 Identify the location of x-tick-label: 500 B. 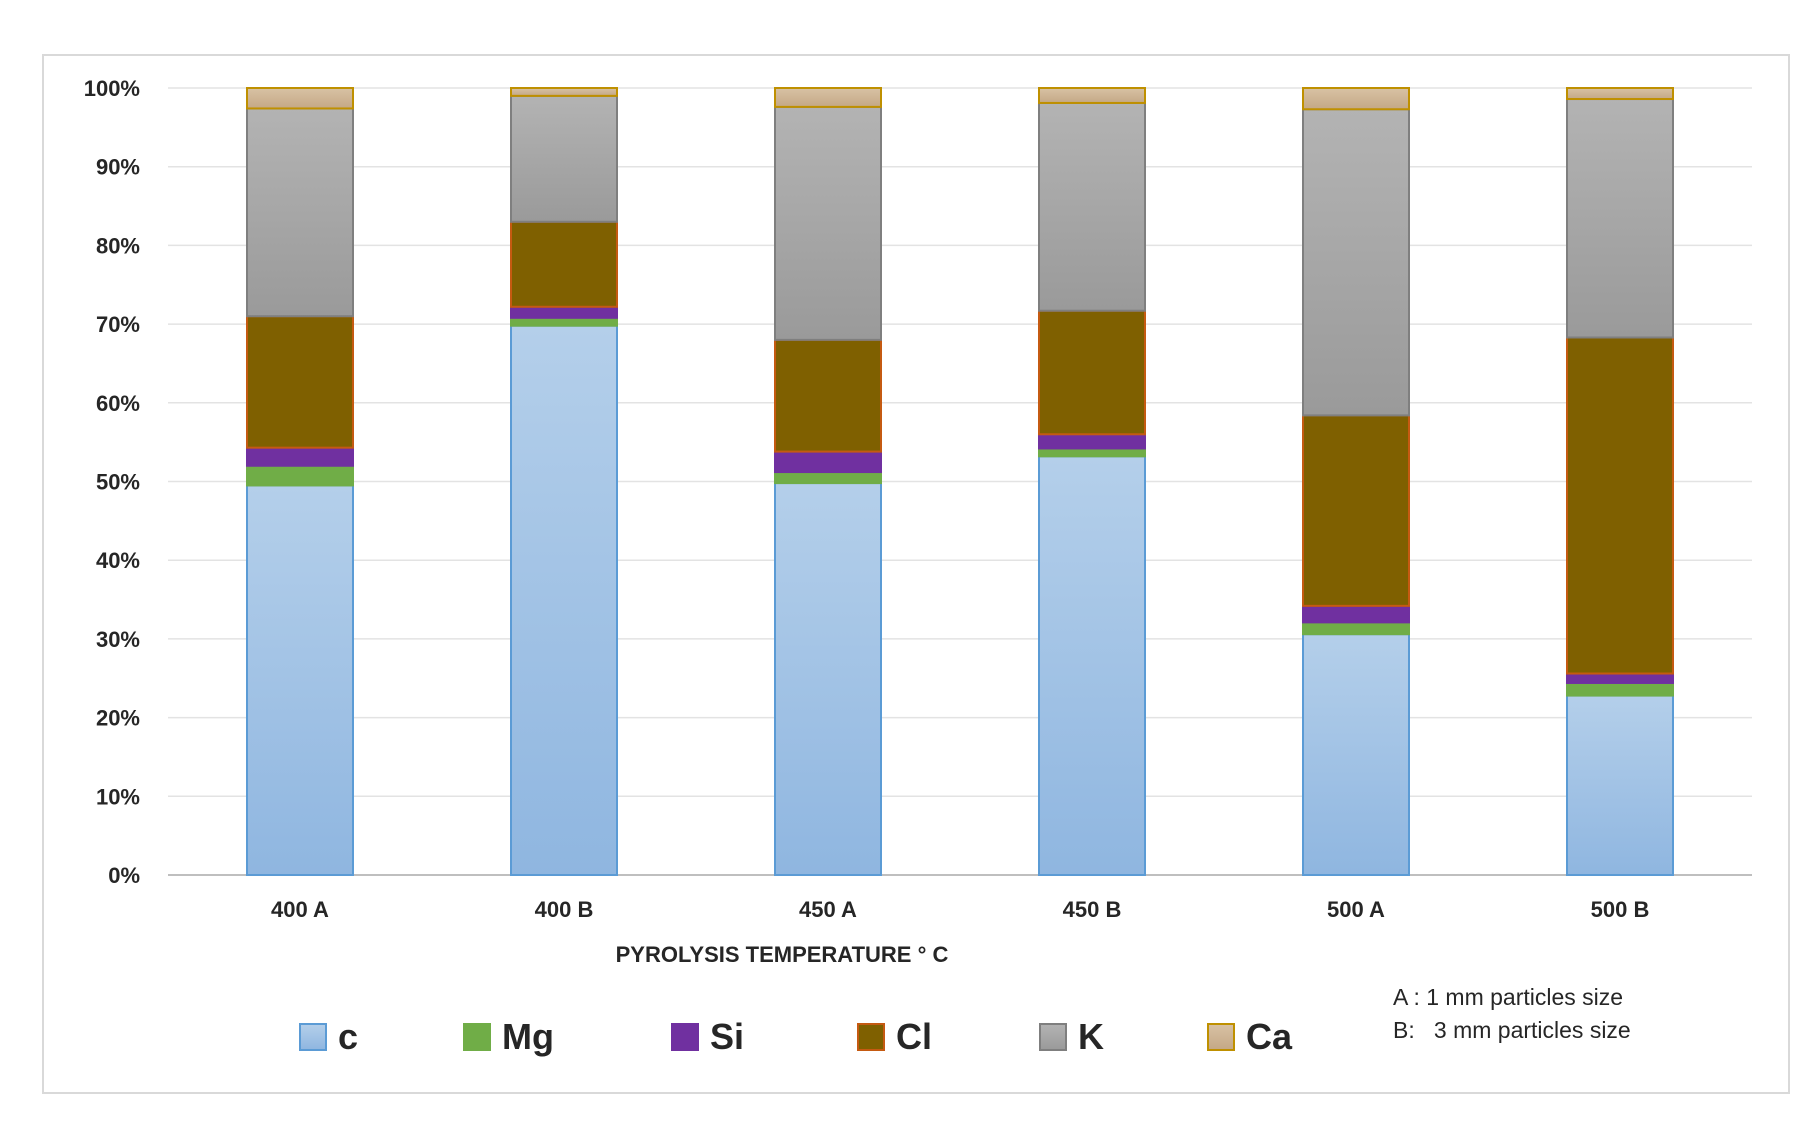
(1620, 909).